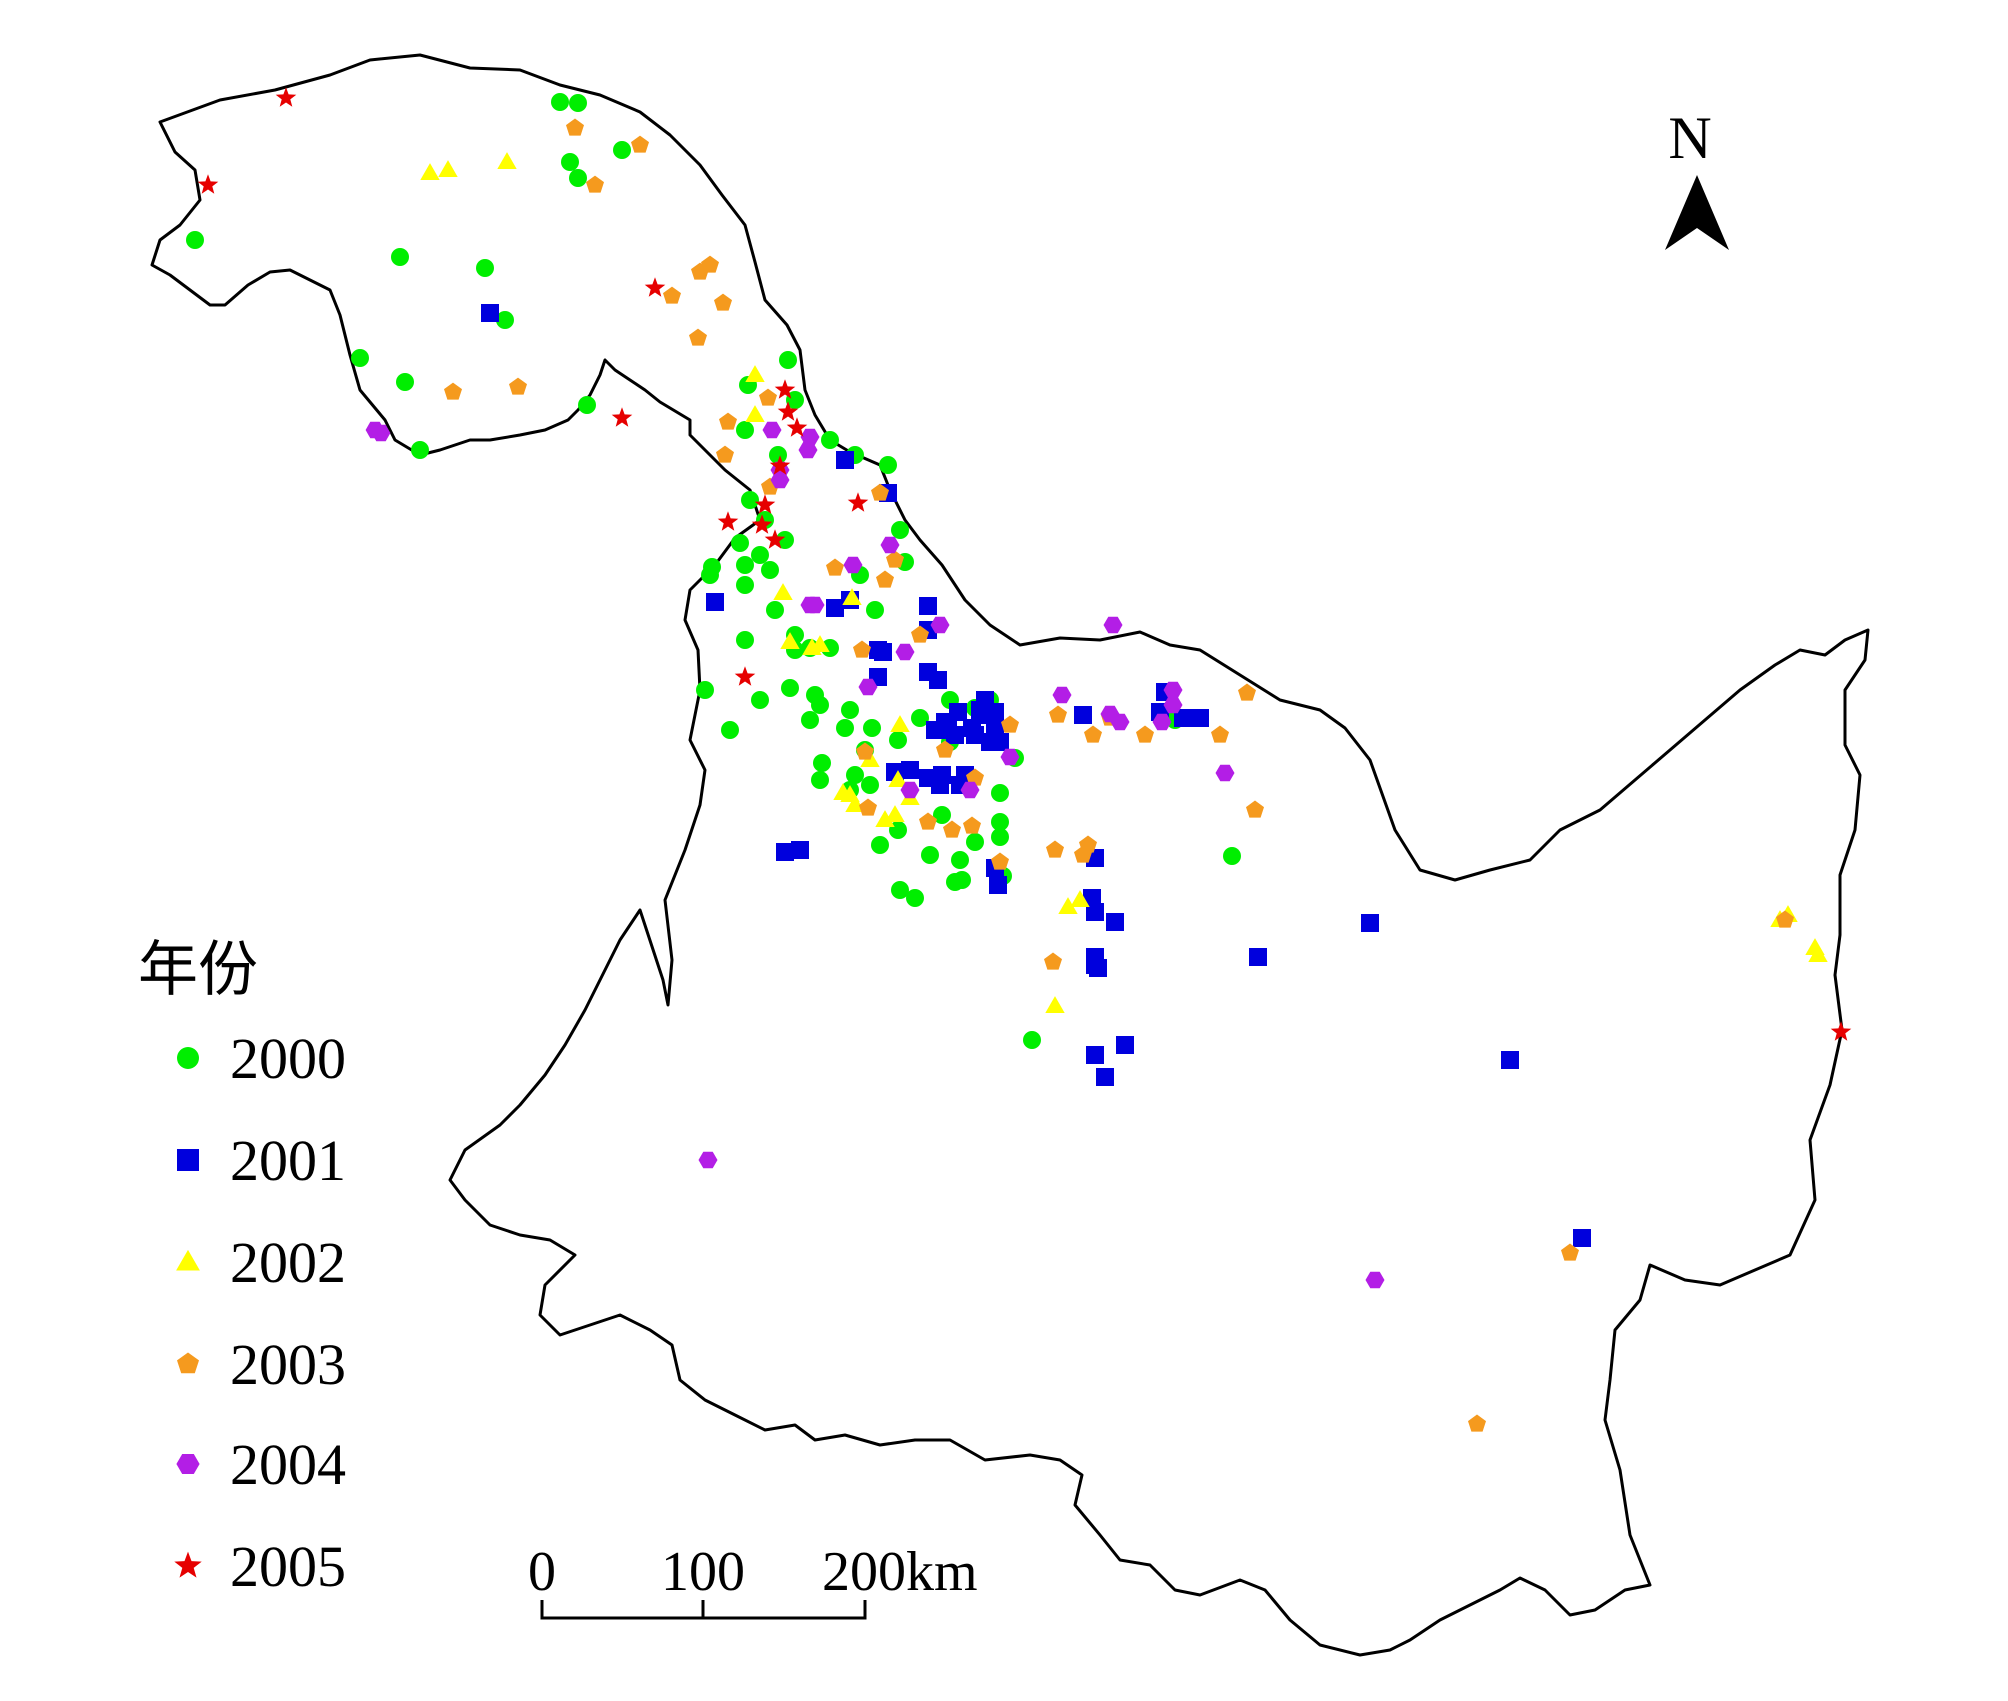  What do you see at coordinates (542, 1572) in the screenshot?
I see `scale-label-0: 0` at bounding box center [542, 1572].